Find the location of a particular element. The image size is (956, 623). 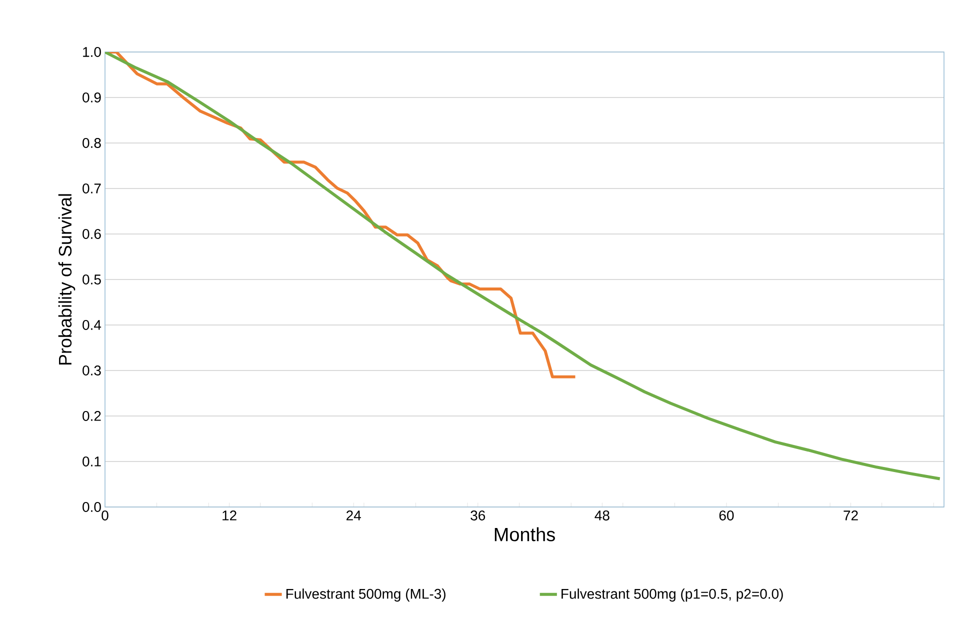

y-tick-label: 0.6 is located at coordinates (91, 234).